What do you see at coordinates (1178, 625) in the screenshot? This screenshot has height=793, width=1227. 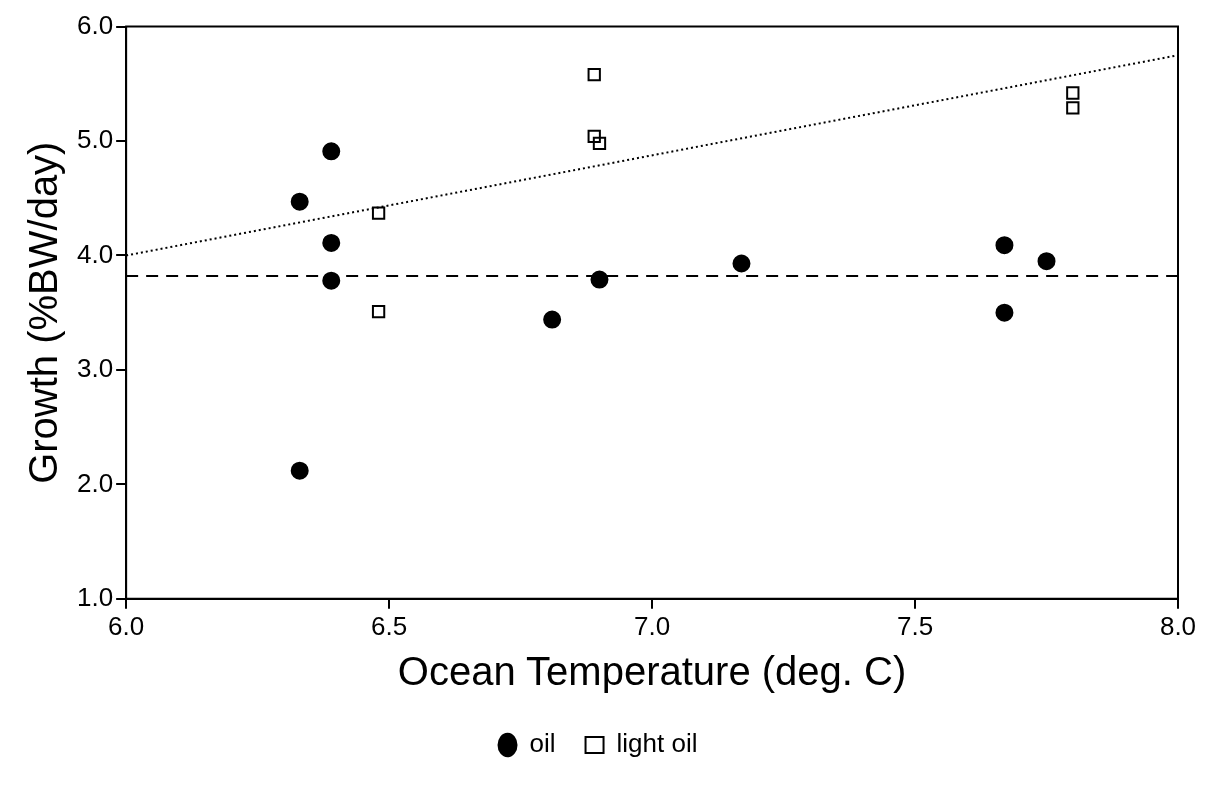 I see `x-tick-label: 8.0` at bounding box center [1178, 625].